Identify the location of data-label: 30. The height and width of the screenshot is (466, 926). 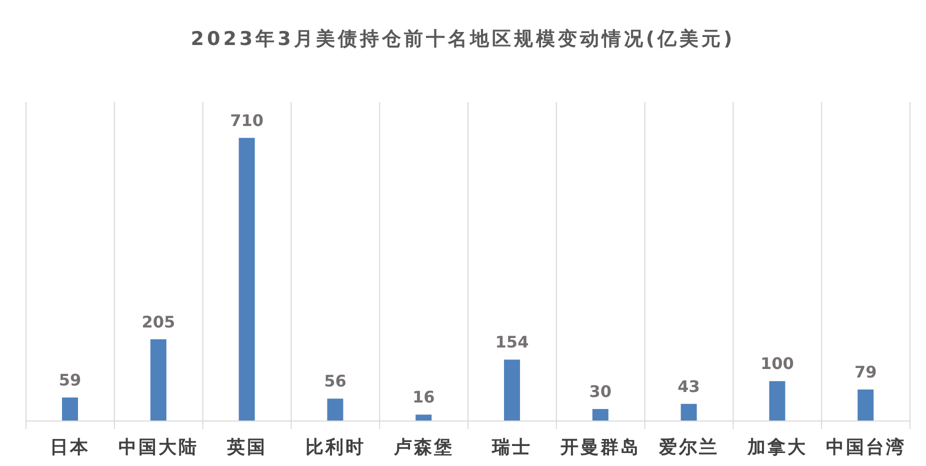
(600, 392).